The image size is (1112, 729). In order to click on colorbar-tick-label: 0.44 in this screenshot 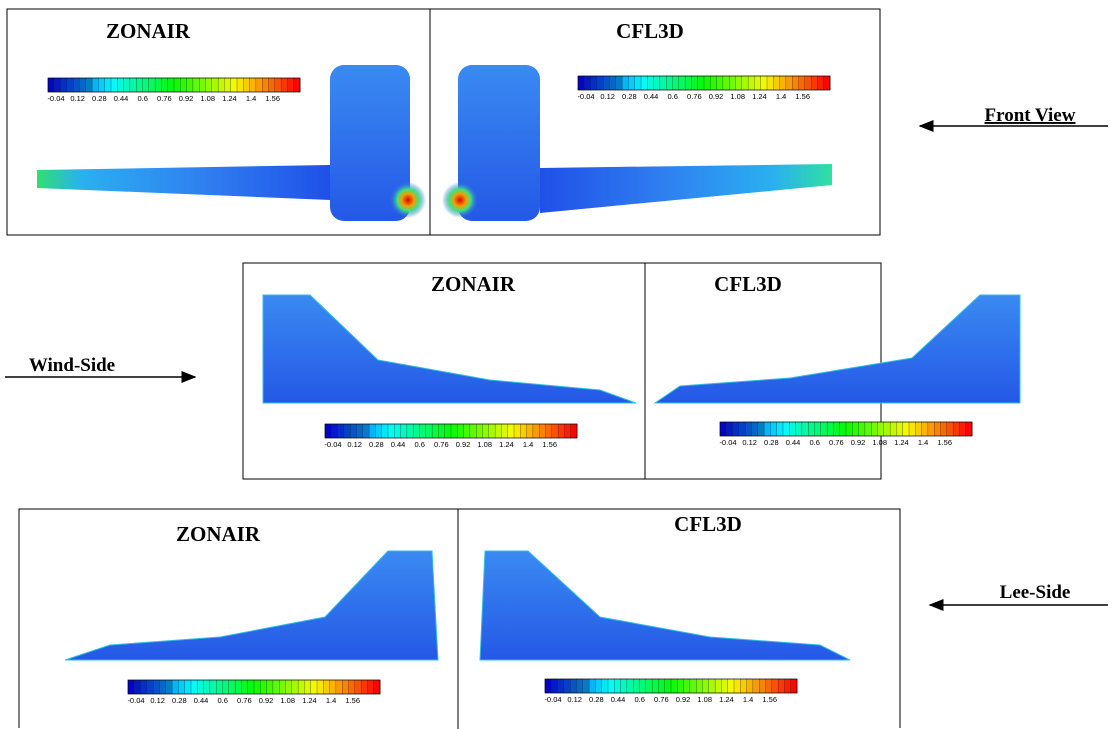, I will do `click(793, 442)`.